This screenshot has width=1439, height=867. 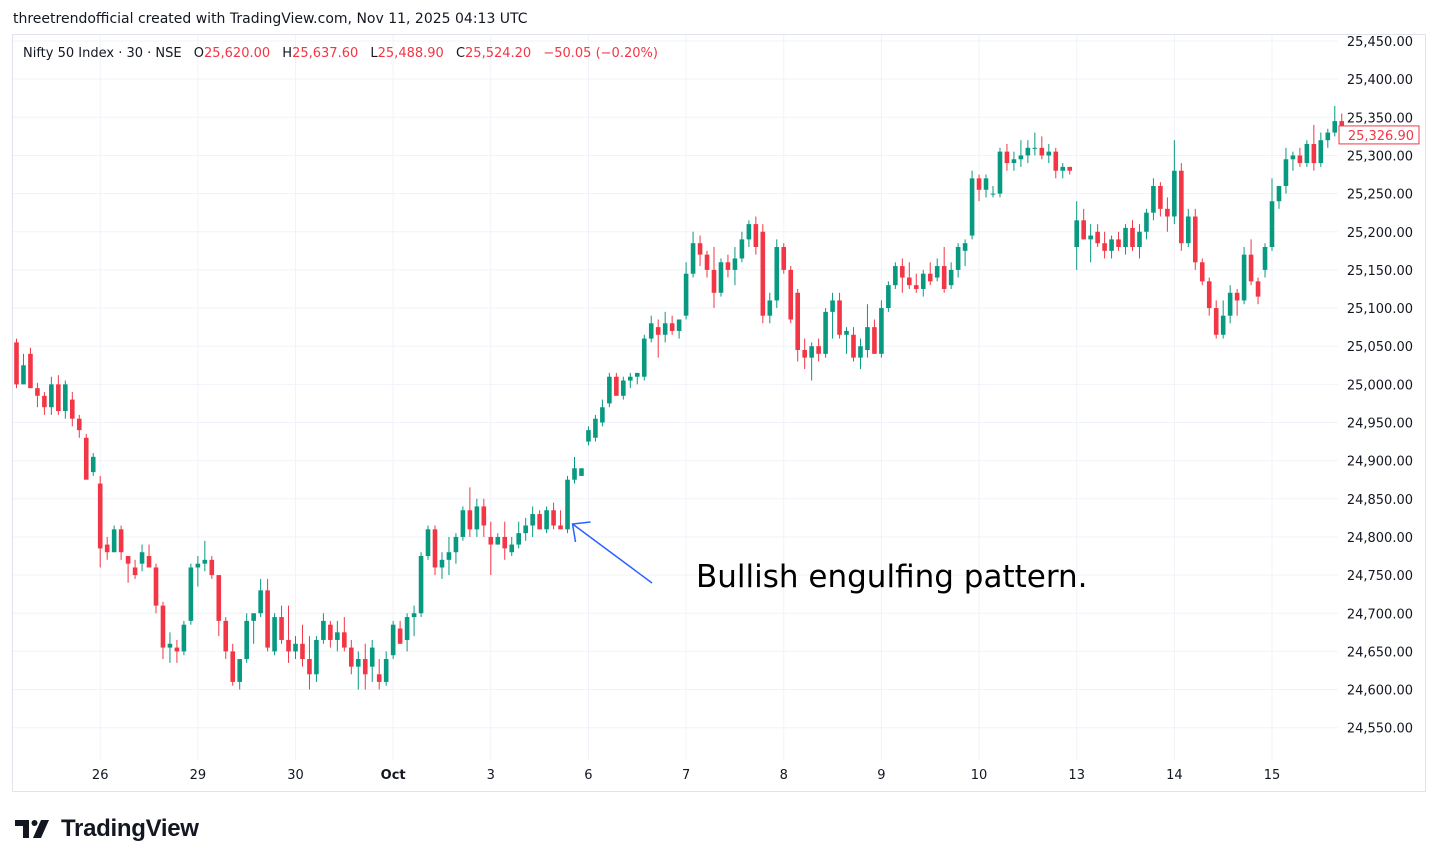 I want to click on y-tick-label: 24,800.00, so click(x=1380, y=538).